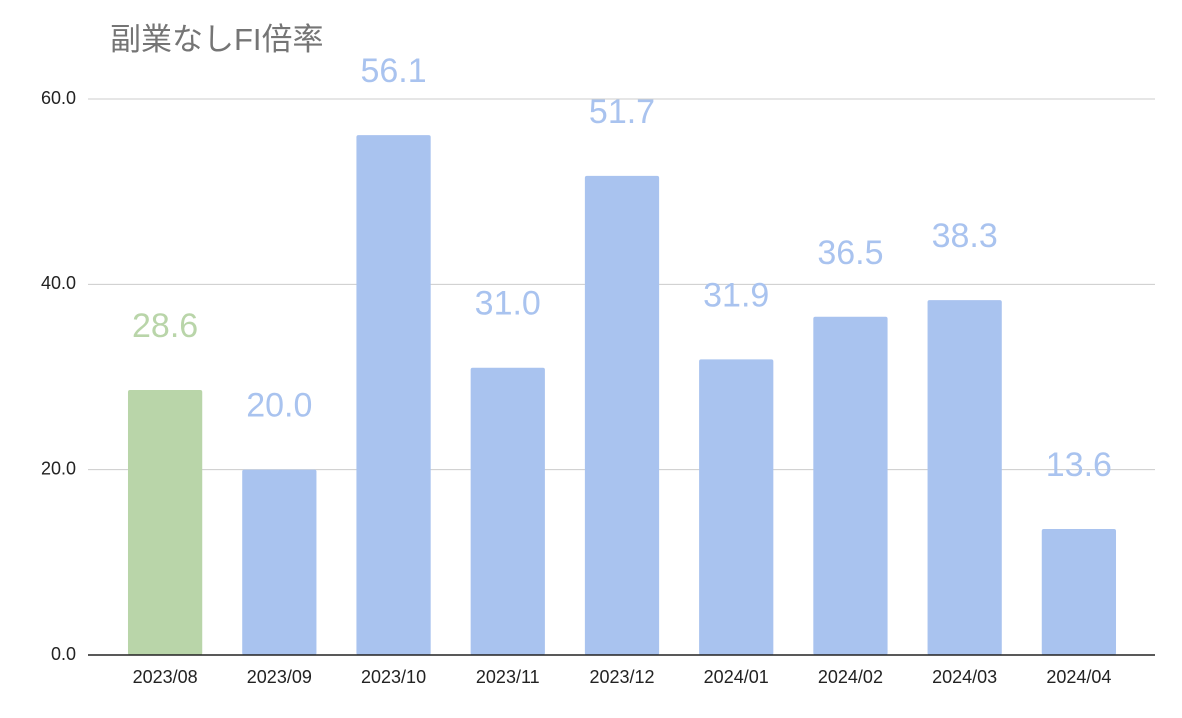  Describe the element at coordinates (393, 71) in the screenshot. I see `value-label: 56.1` at that location.